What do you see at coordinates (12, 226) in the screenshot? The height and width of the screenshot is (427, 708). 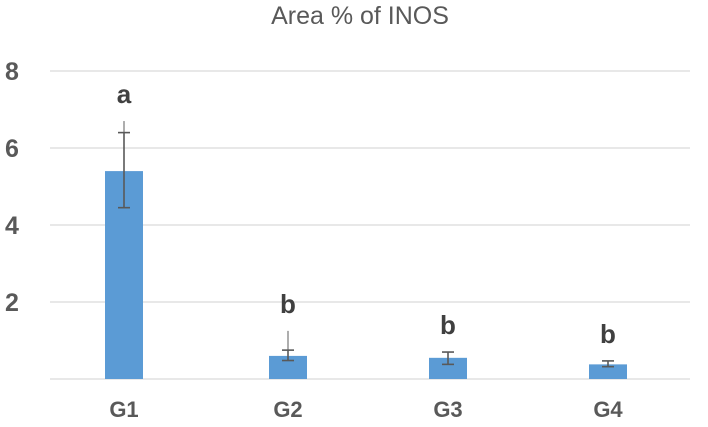 I see `y-tick-label: 4` at bounding box center [12, 226].